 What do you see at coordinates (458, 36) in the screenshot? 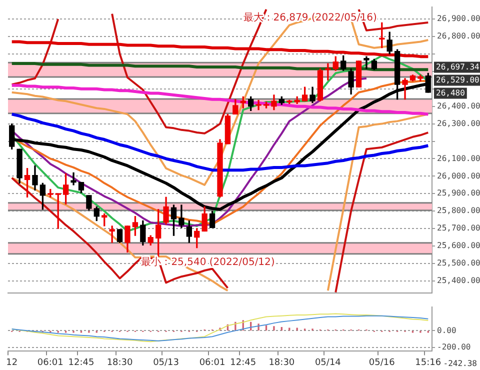
I see `y-tick-label: 26,800.00` at bounding box center [458, 36].